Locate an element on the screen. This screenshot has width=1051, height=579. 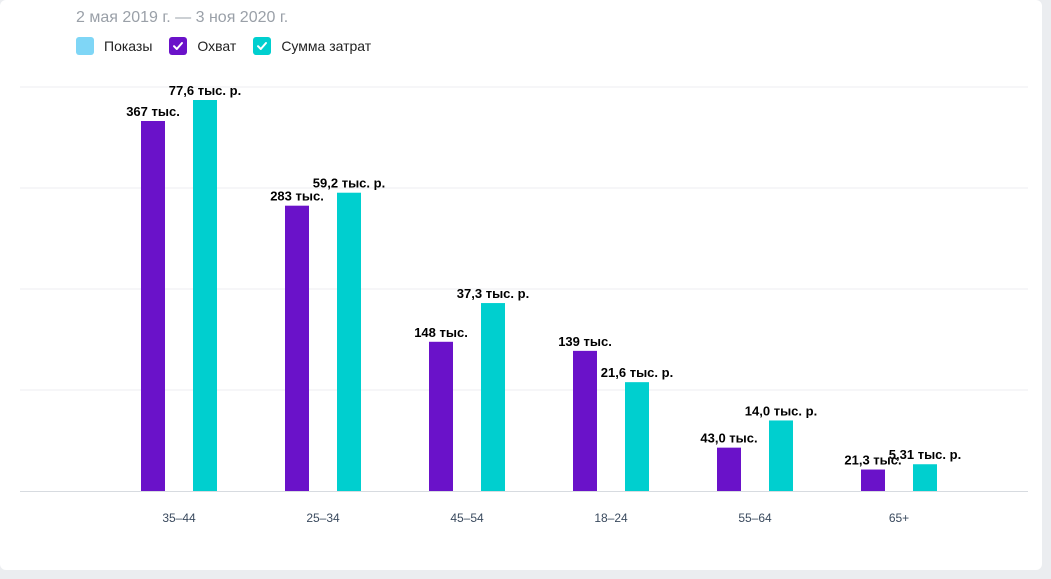
category-label: 55–64 is located at coordinates (755, 518).